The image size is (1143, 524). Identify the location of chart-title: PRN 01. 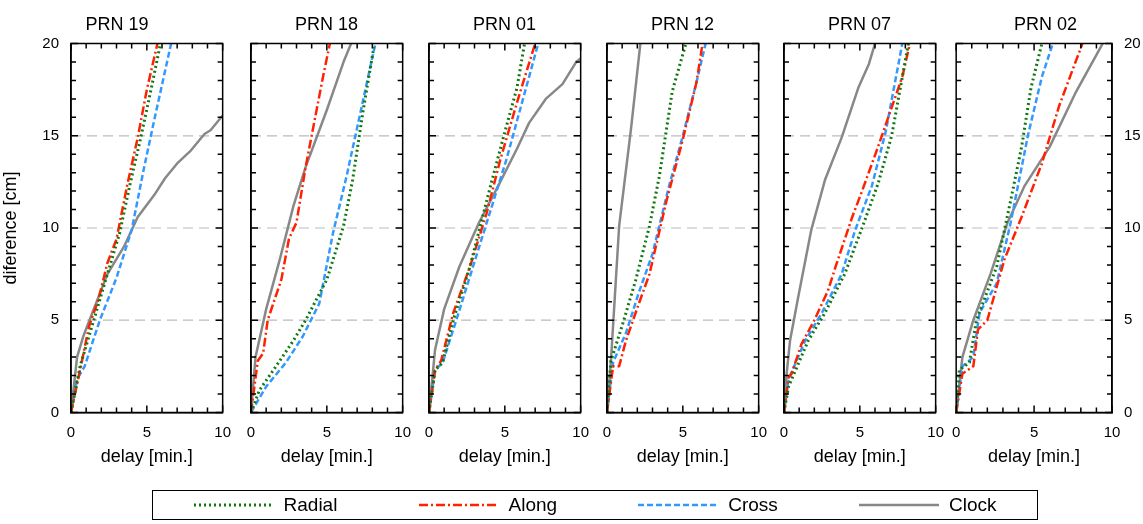
(504, 23).